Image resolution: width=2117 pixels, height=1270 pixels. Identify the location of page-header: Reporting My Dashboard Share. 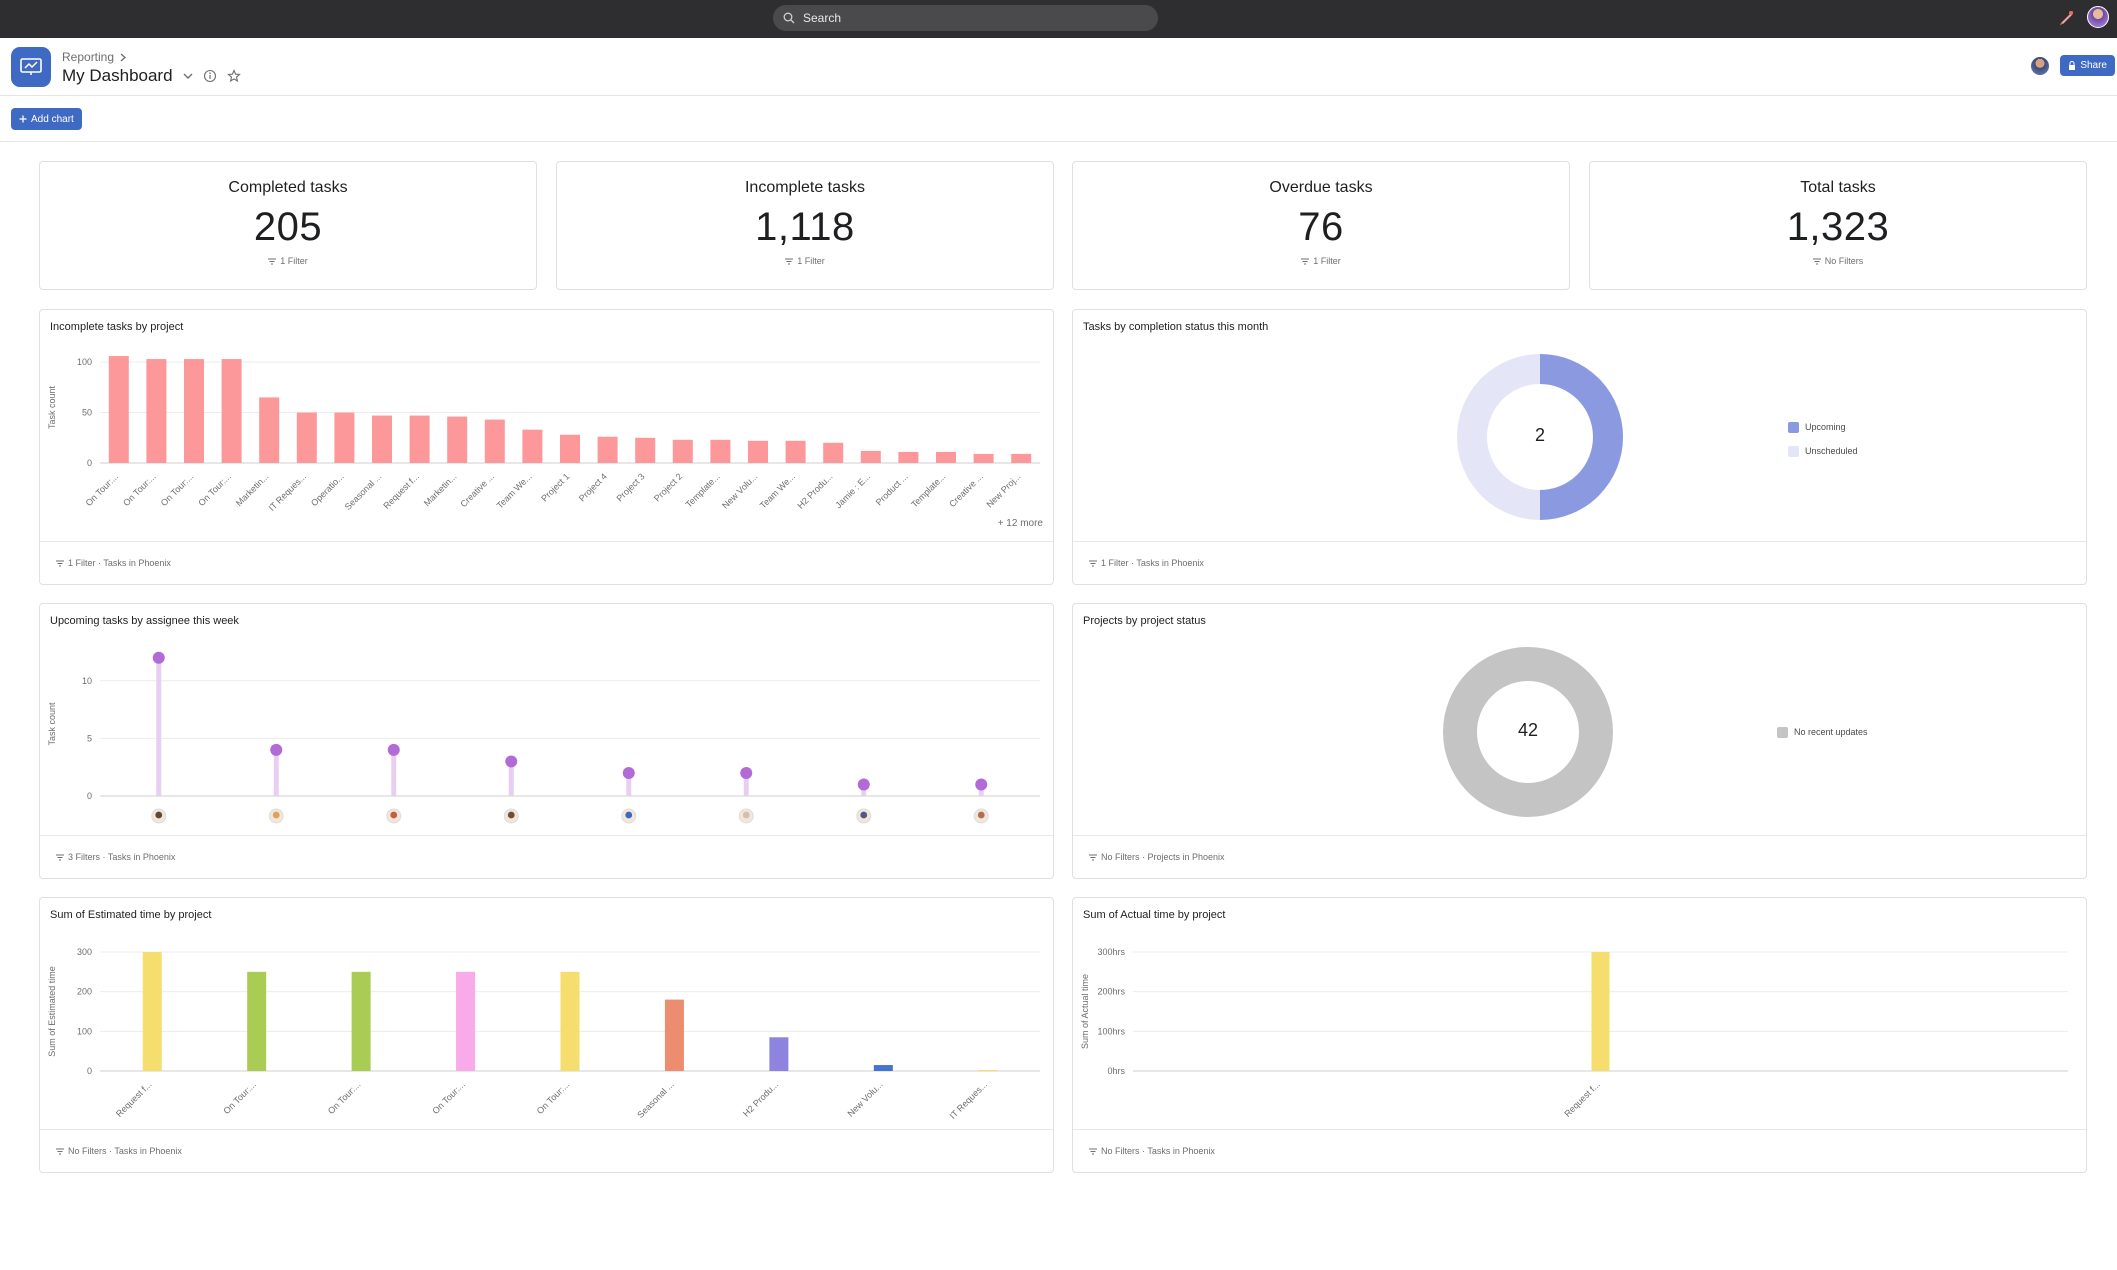
(1058, 67).